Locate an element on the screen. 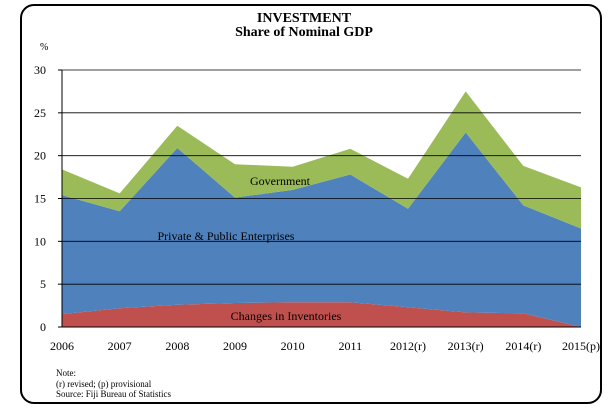 This screenshot has width=608, height=412. y-axis-unit: % is located at coordinates (44, 47).